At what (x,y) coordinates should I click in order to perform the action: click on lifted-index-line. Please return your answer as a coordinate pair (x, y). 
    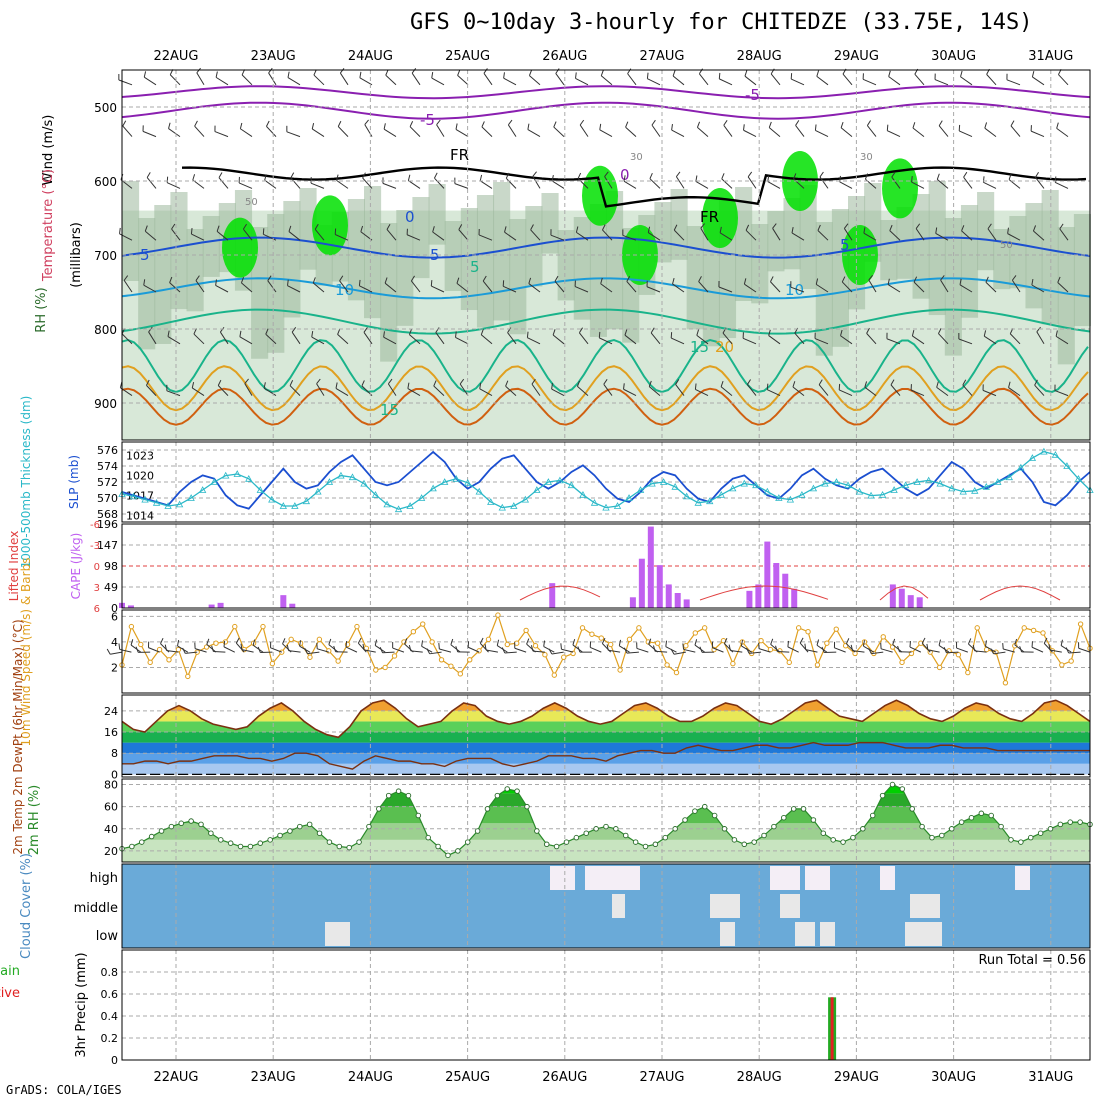
    Looking at the image, I should click on (904, 593).